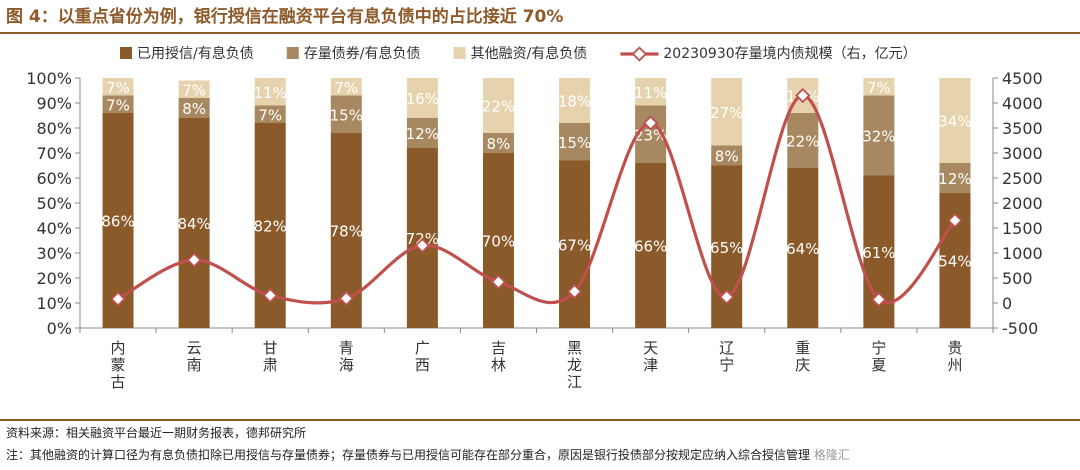 Image resolution: width=1080 pixels, height=470 pixels. I want to click on category-label: 海, so click(346, 365).